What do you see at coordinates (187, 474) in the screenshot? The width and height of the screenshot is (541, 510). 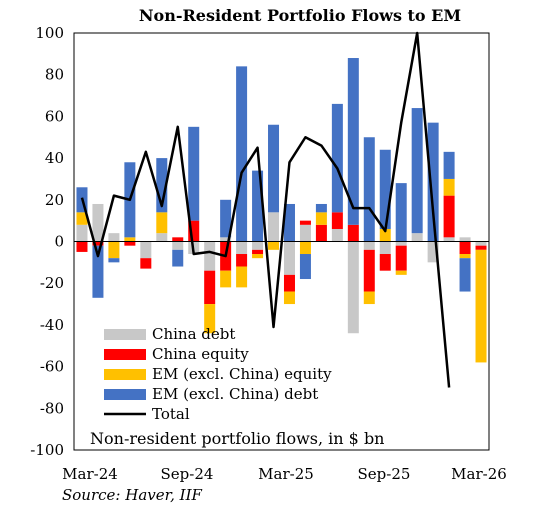 I see `x-tick-label: Sep-24` at bounding box center [187, 474].